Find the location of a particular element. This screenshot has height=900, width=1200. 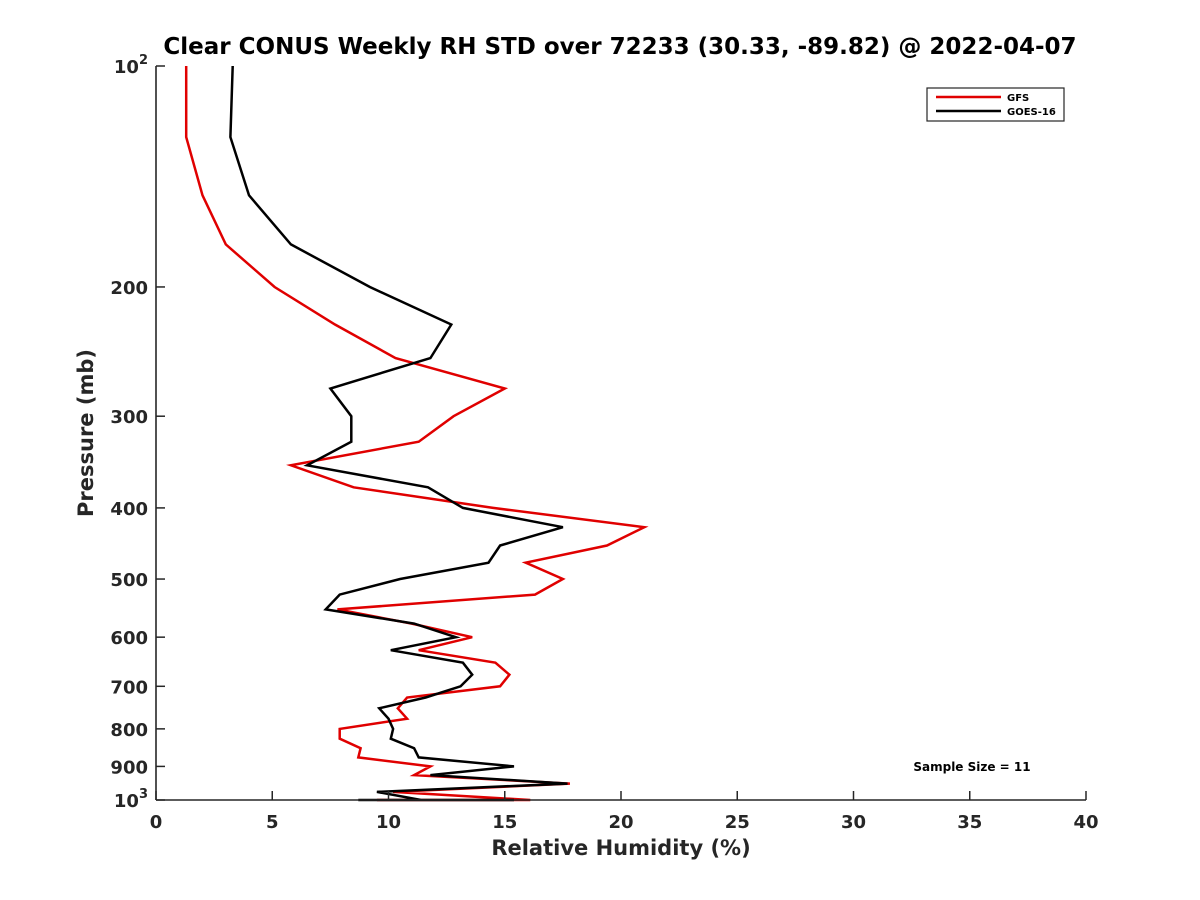

y-tick-label: 900 is located at coordinates (129, 767).